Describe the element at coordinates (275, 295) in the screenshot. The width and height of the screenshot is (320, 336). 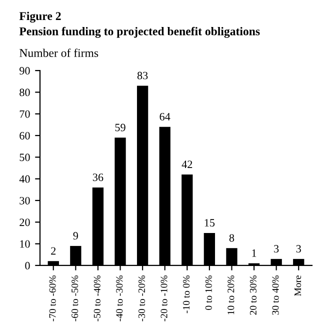
I see `x-tick-label: 30 to 40%` at that location.